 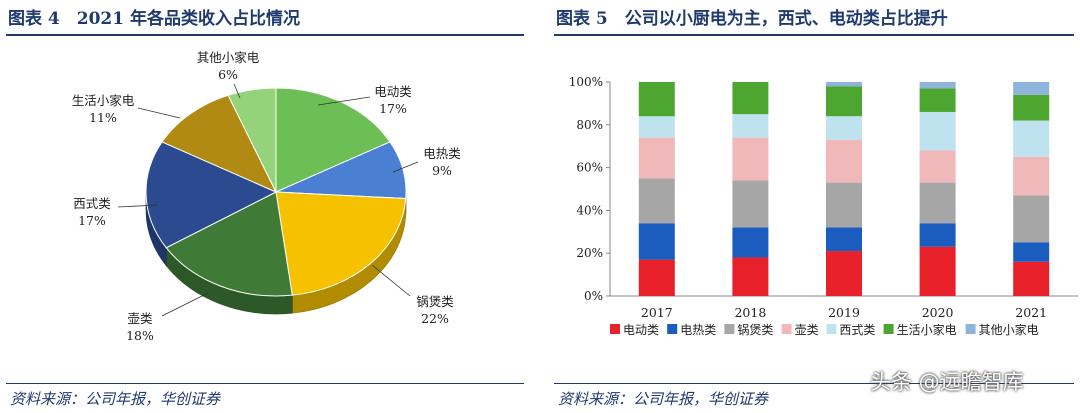 I want to click on right-title-rule, so click(x=814, y=35).